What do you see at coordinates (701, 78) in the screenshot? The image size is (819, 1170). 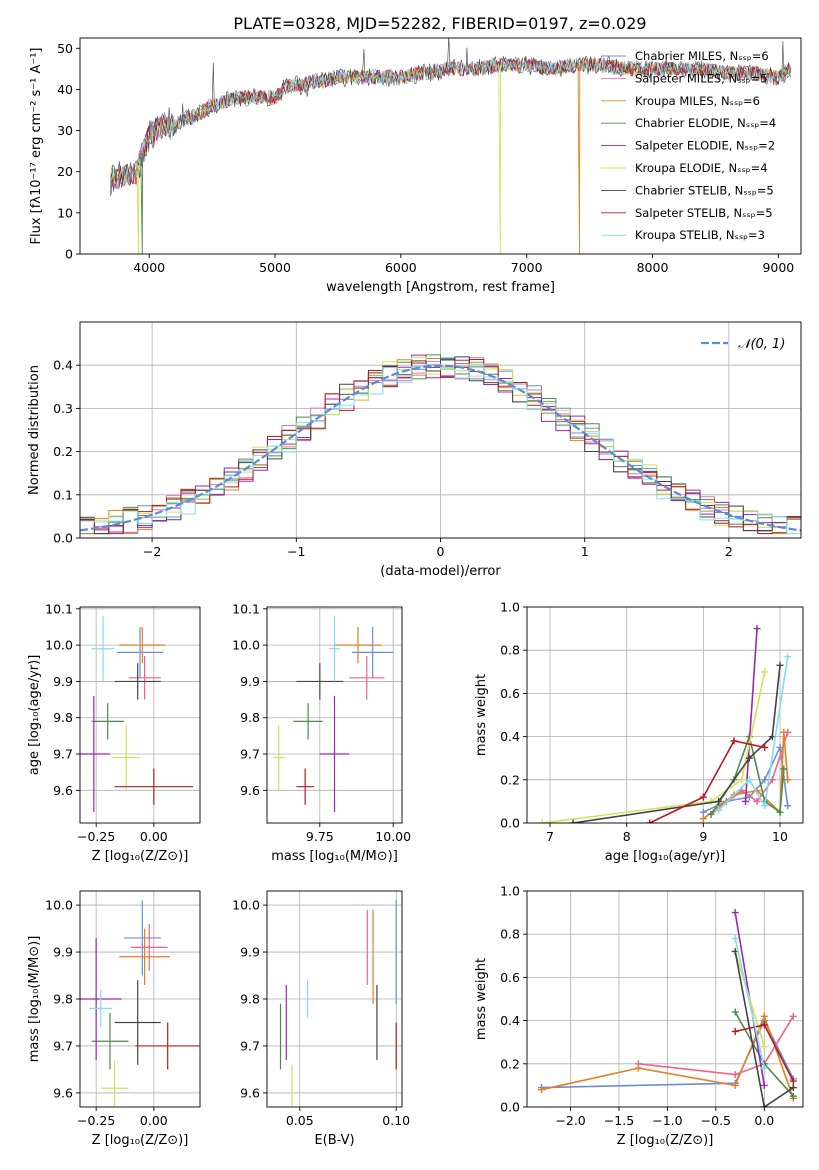 I see `legend-label: Salpeter MILES, Nₛₛₚ=5` at bounding box center [701, 78].